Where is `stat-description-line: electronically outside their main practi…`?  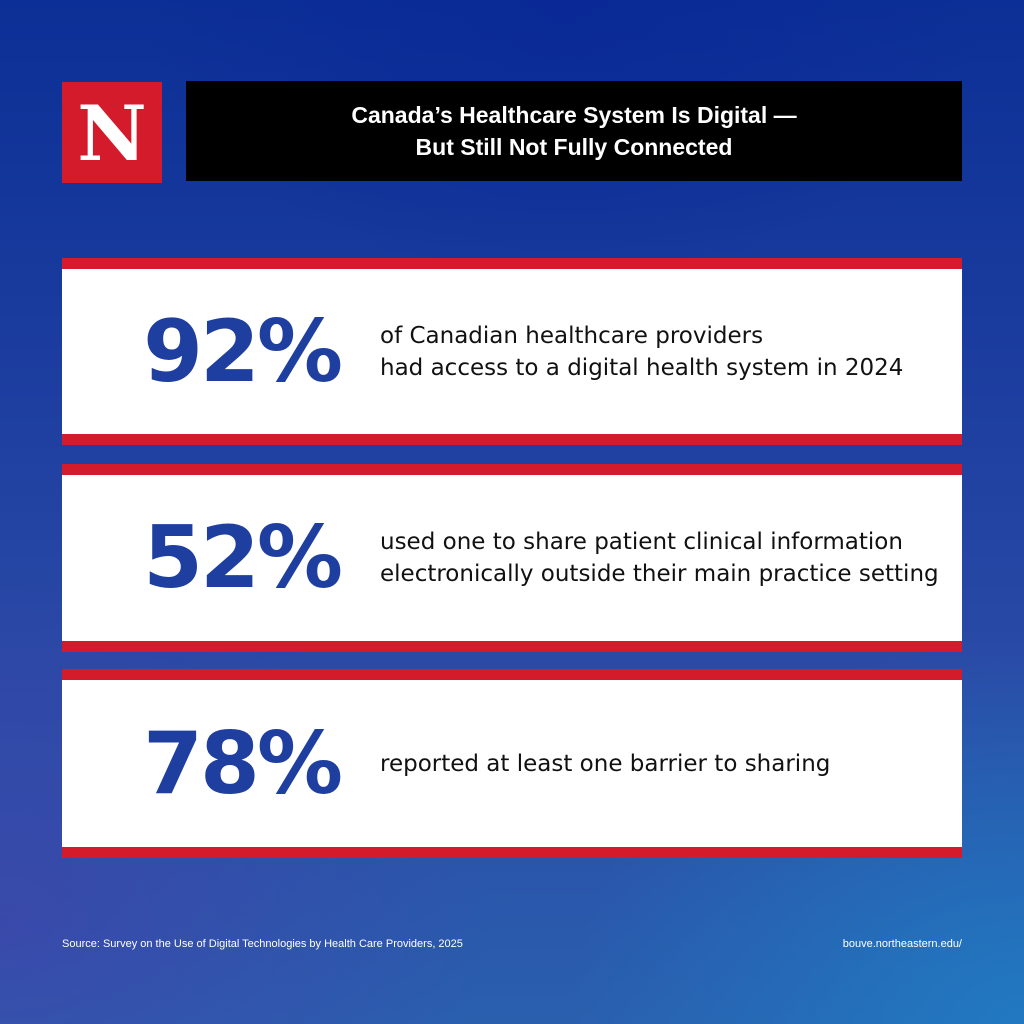
stat-description-line: electronically outside their main practi… is located at coordinates (659, 574).